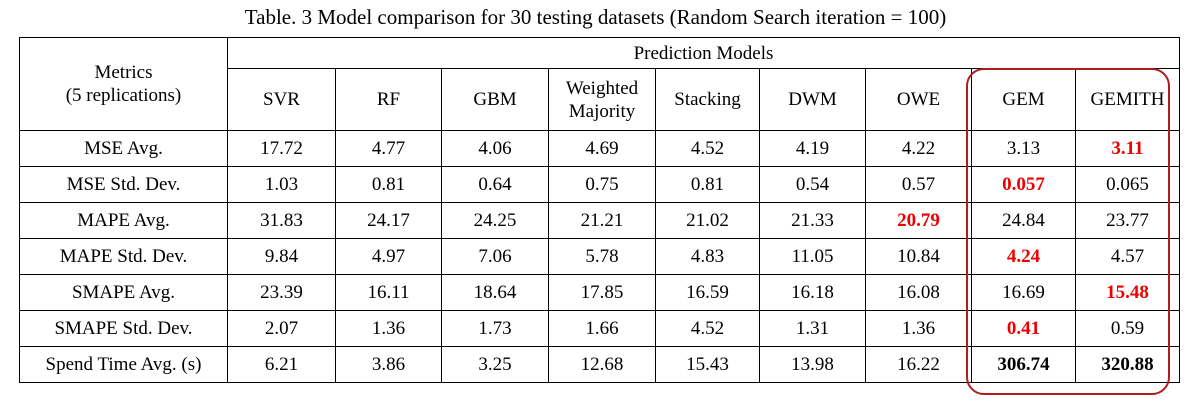 The height and width of the screenshot is (402, 1191). I want to click on value-cell: 20.79, so click(918, 220).